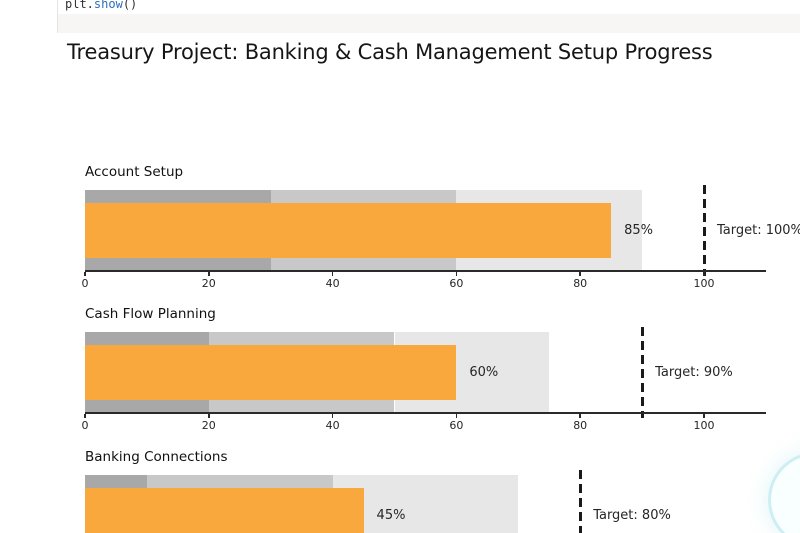  I want to click on code-line: plt.show(), so click(101, 5).